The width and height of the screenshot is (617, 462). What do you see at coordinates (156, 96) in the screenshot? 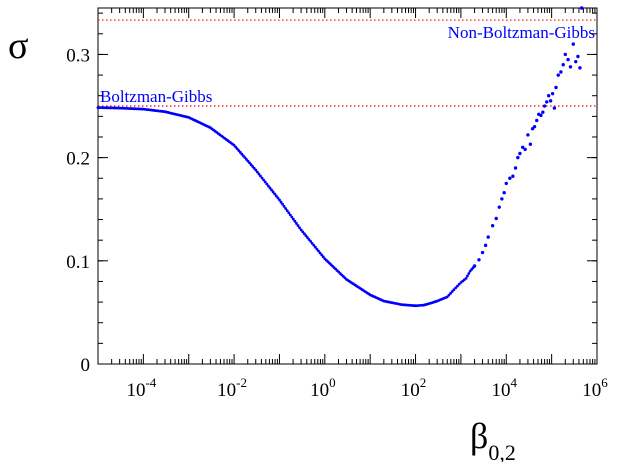
I see `reference-line-label: Boltzman-Gibbs` at bounding box center [156, 96].